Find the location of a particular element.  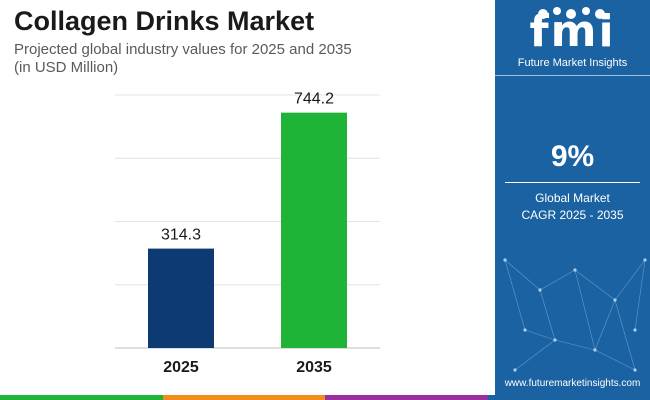

logo-icons is located at coordinates (571, 13).